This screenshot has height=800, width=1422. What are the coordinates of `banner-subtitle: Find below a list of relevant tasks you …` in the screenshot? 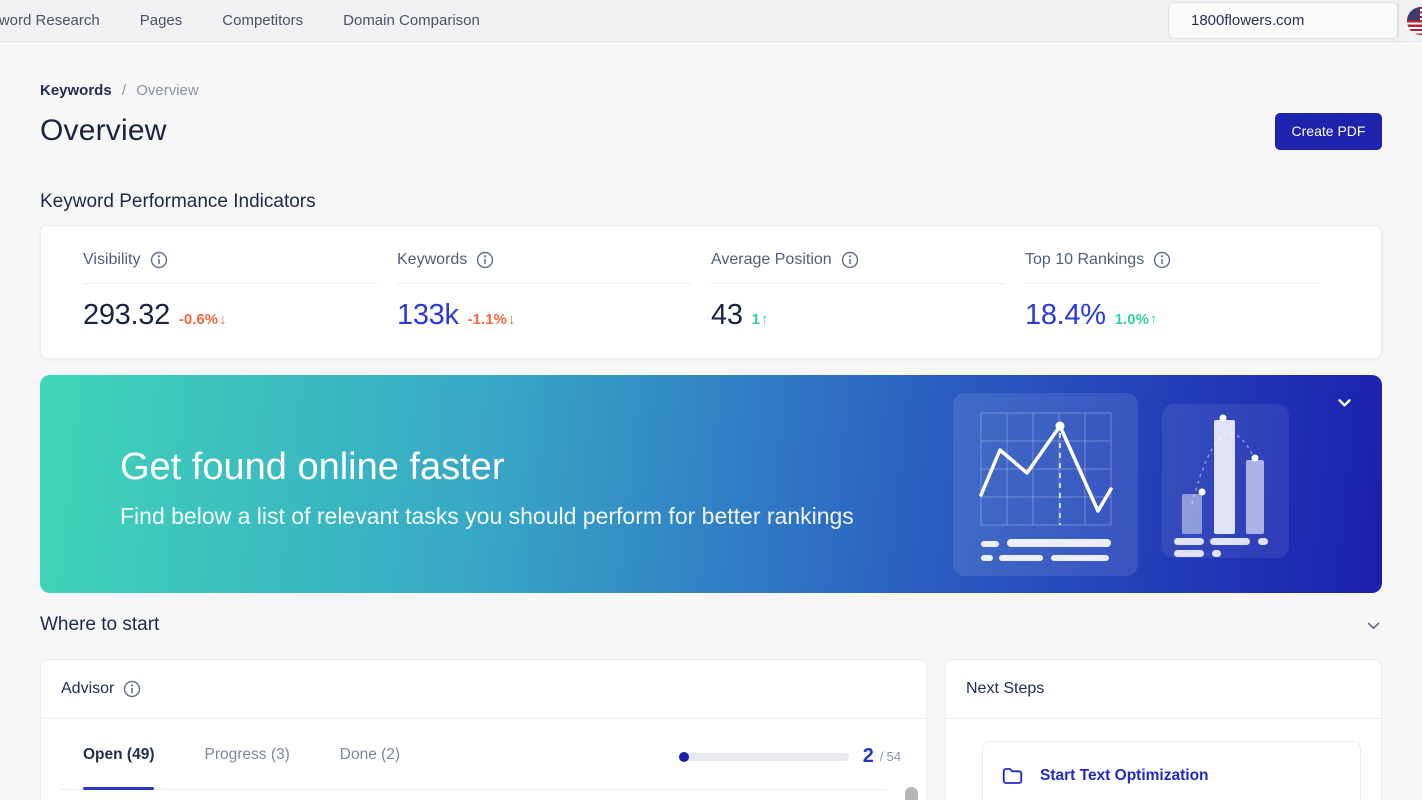 It's located at (487, 516).